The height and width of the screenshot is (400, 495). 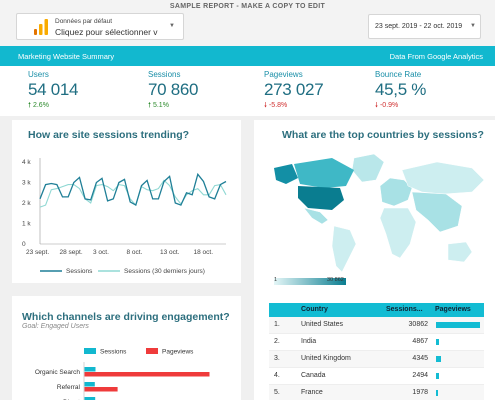 I want to click on x-tick-label: 28 sept., so click(x=71, y=252).